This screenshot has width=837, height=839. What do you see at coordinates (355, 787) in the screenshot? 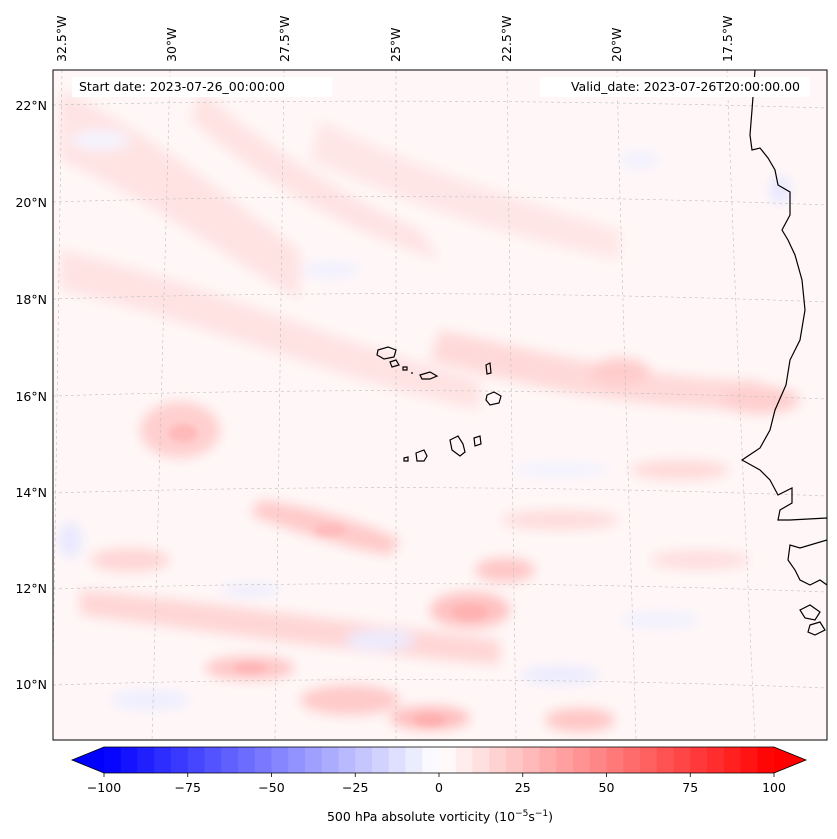
I see `colorbar-tick-label: −25` at bounding box center [355, 787].